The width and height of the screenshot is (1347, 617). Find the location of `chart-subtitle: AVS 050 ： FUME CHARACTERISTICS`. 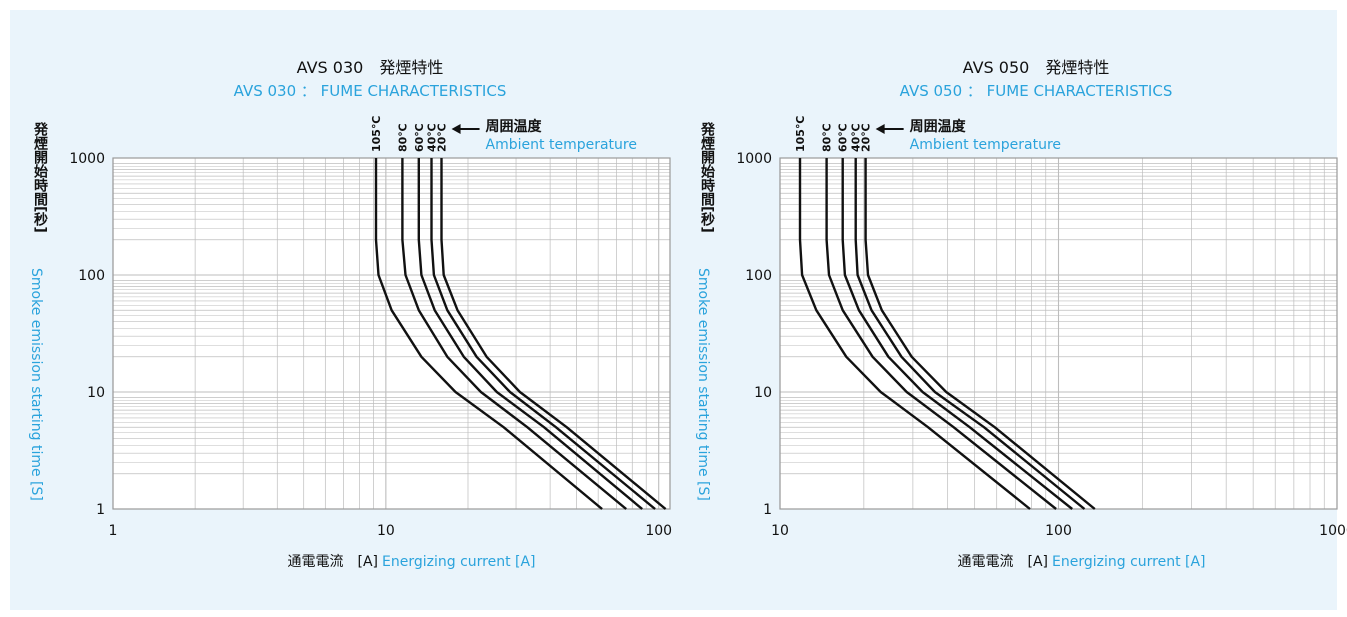

chart-subtitle: AVS 050 ： FUME CHARACTERISTICS is located at coordinates (1036, 91).